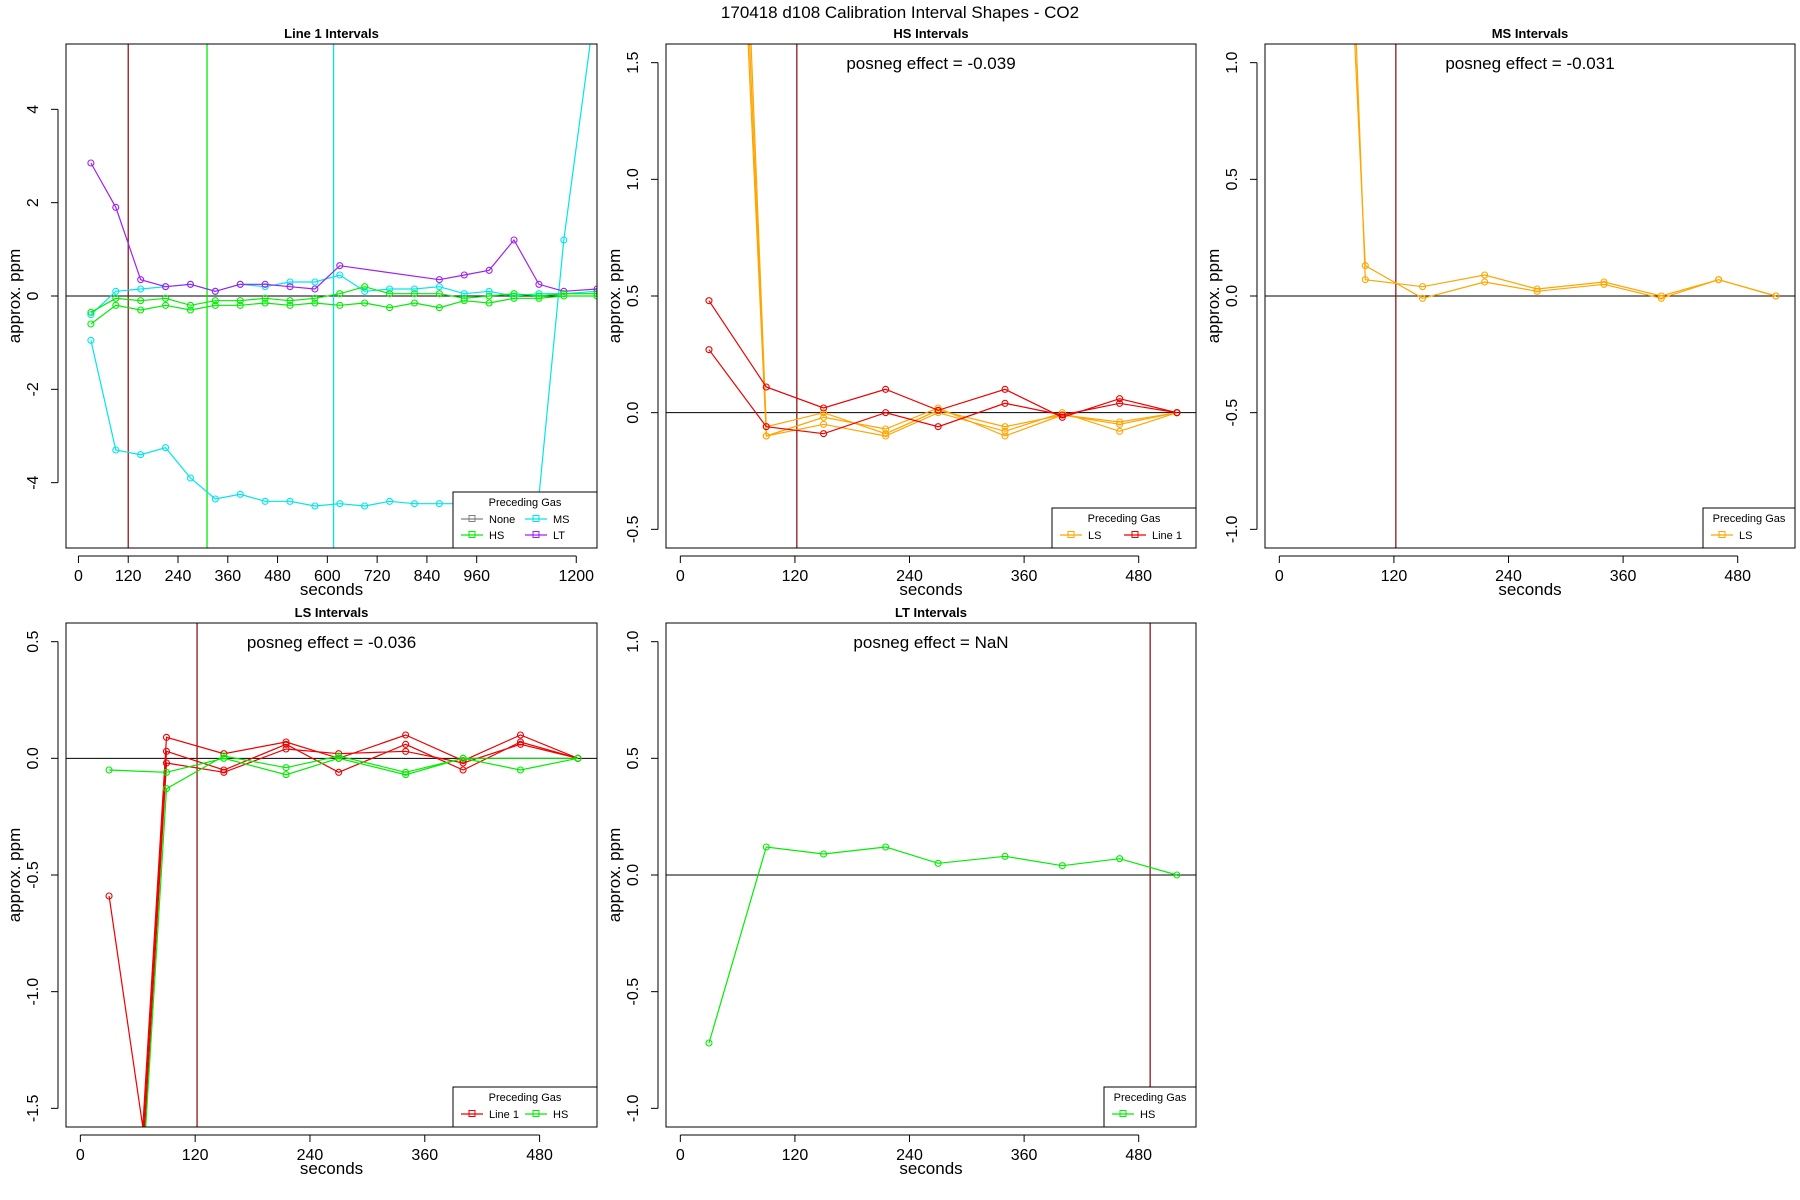  What do you see at coordinates (427, 576) in the screenshot?
I see `x-tick-label: 840` at bounding box center [427, 576].